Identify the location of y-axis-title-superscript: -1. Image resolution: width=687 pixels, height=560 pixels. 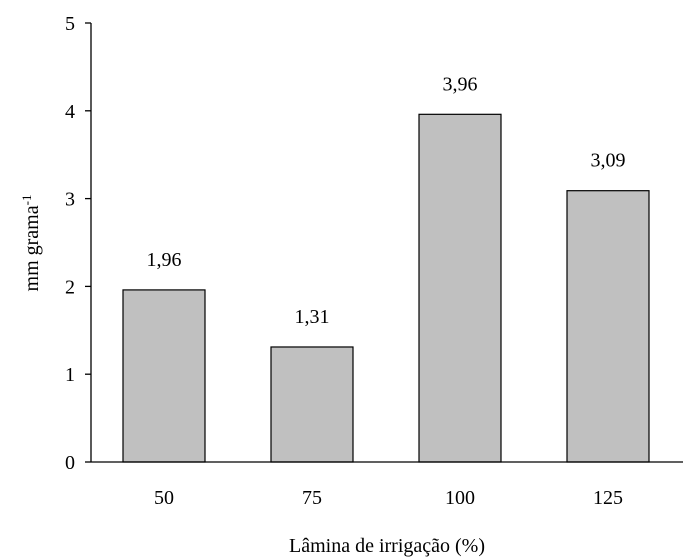
(26, 200).